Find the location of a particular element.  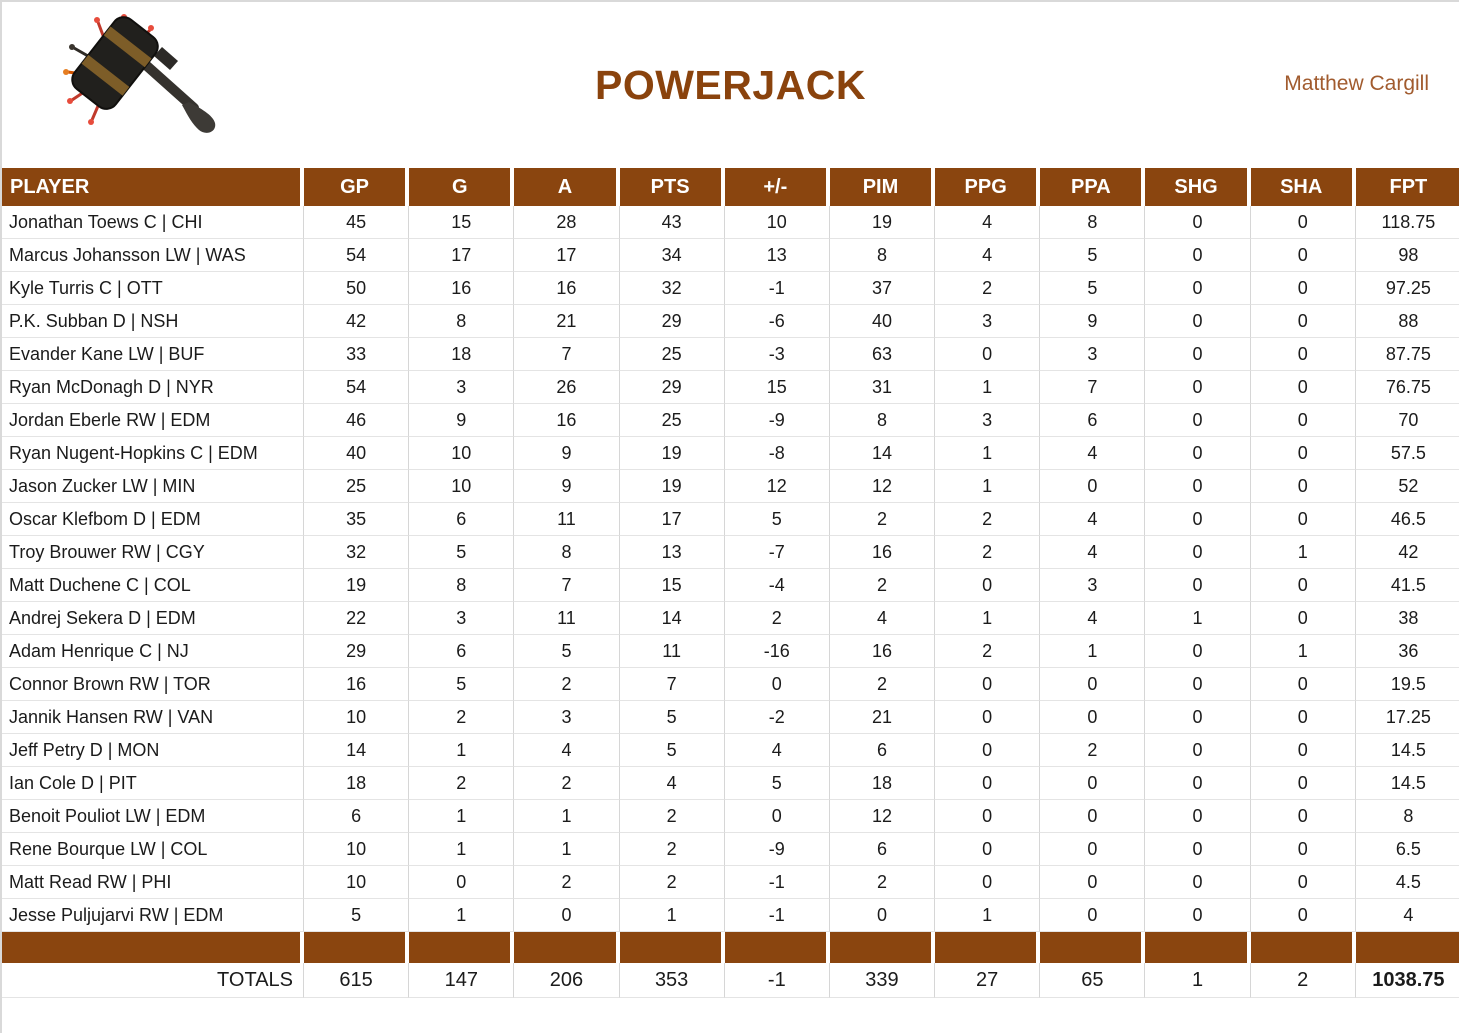

stat-cell-g: 0 is located at coordinates (462, 882).